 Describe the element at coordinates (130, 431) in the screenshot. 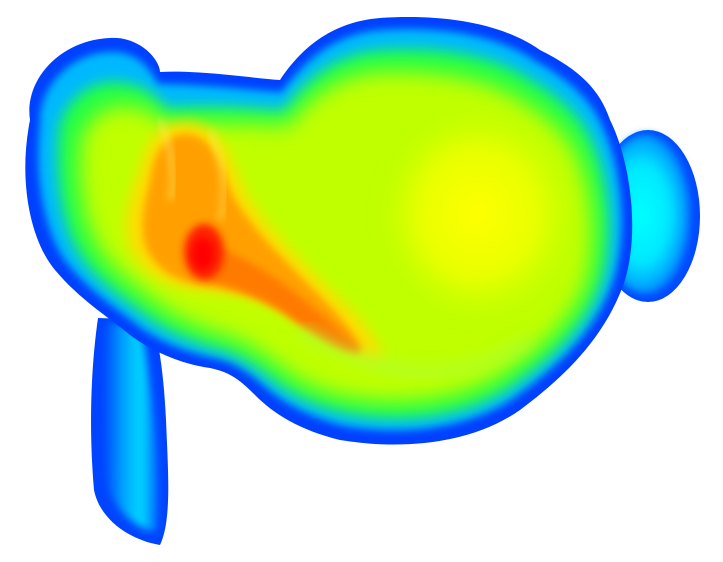

I see `stem-appendage` at that location.